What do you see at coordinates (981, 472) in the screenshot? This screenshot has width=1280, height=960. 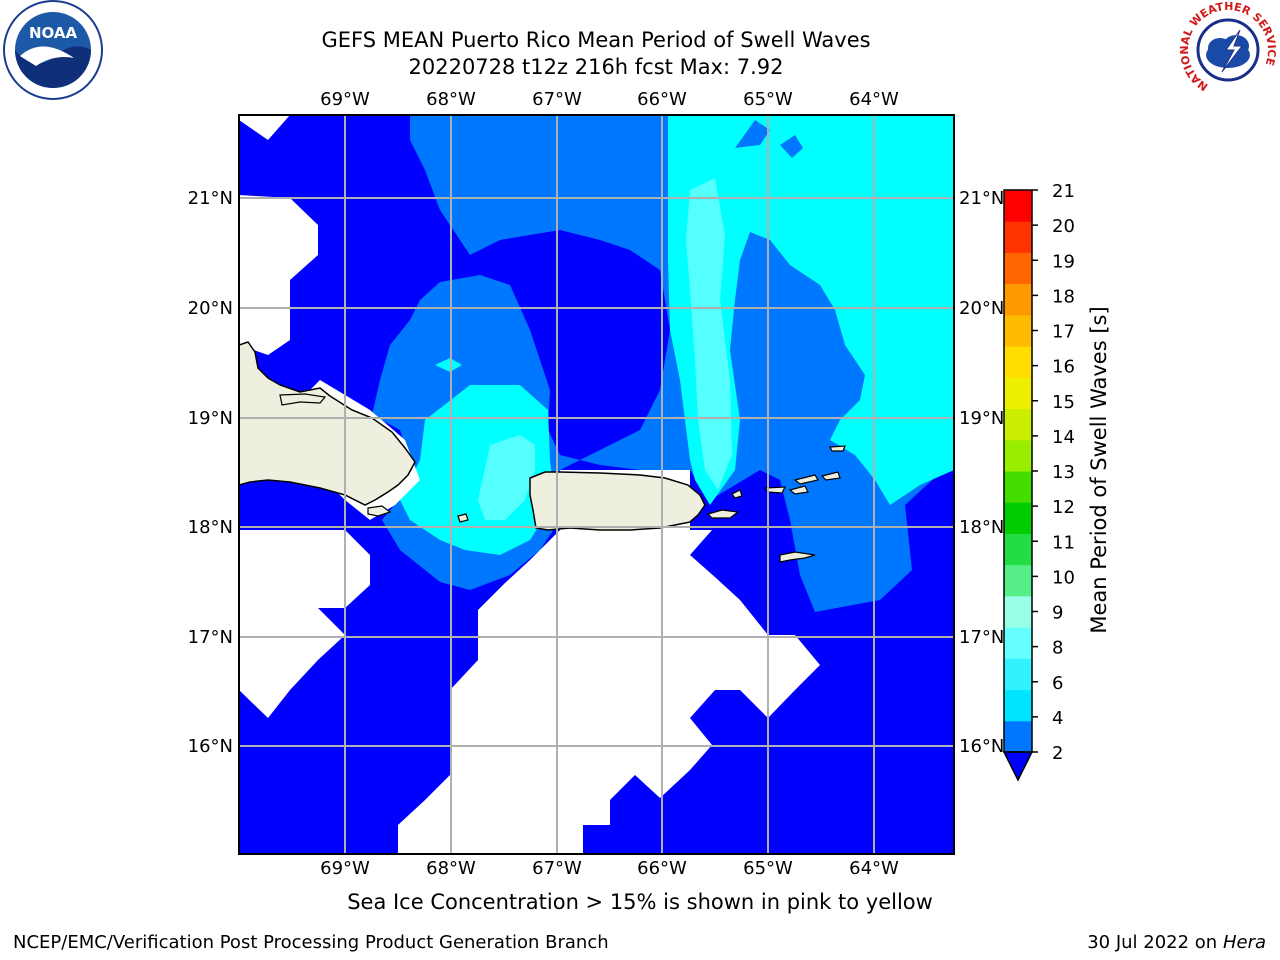 I see `lat-labels-right: 21°N 20°N 19°N 18°N 17°N 16°N` at bounding box center [981, 472].